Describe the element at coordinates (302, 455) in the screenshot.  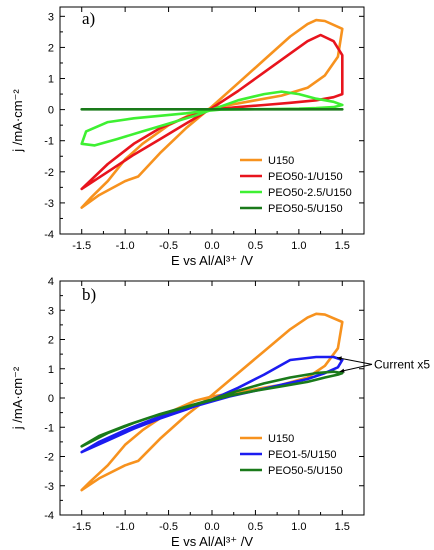
I see `legend-entry-1: PEO1-5/U150` at that location.